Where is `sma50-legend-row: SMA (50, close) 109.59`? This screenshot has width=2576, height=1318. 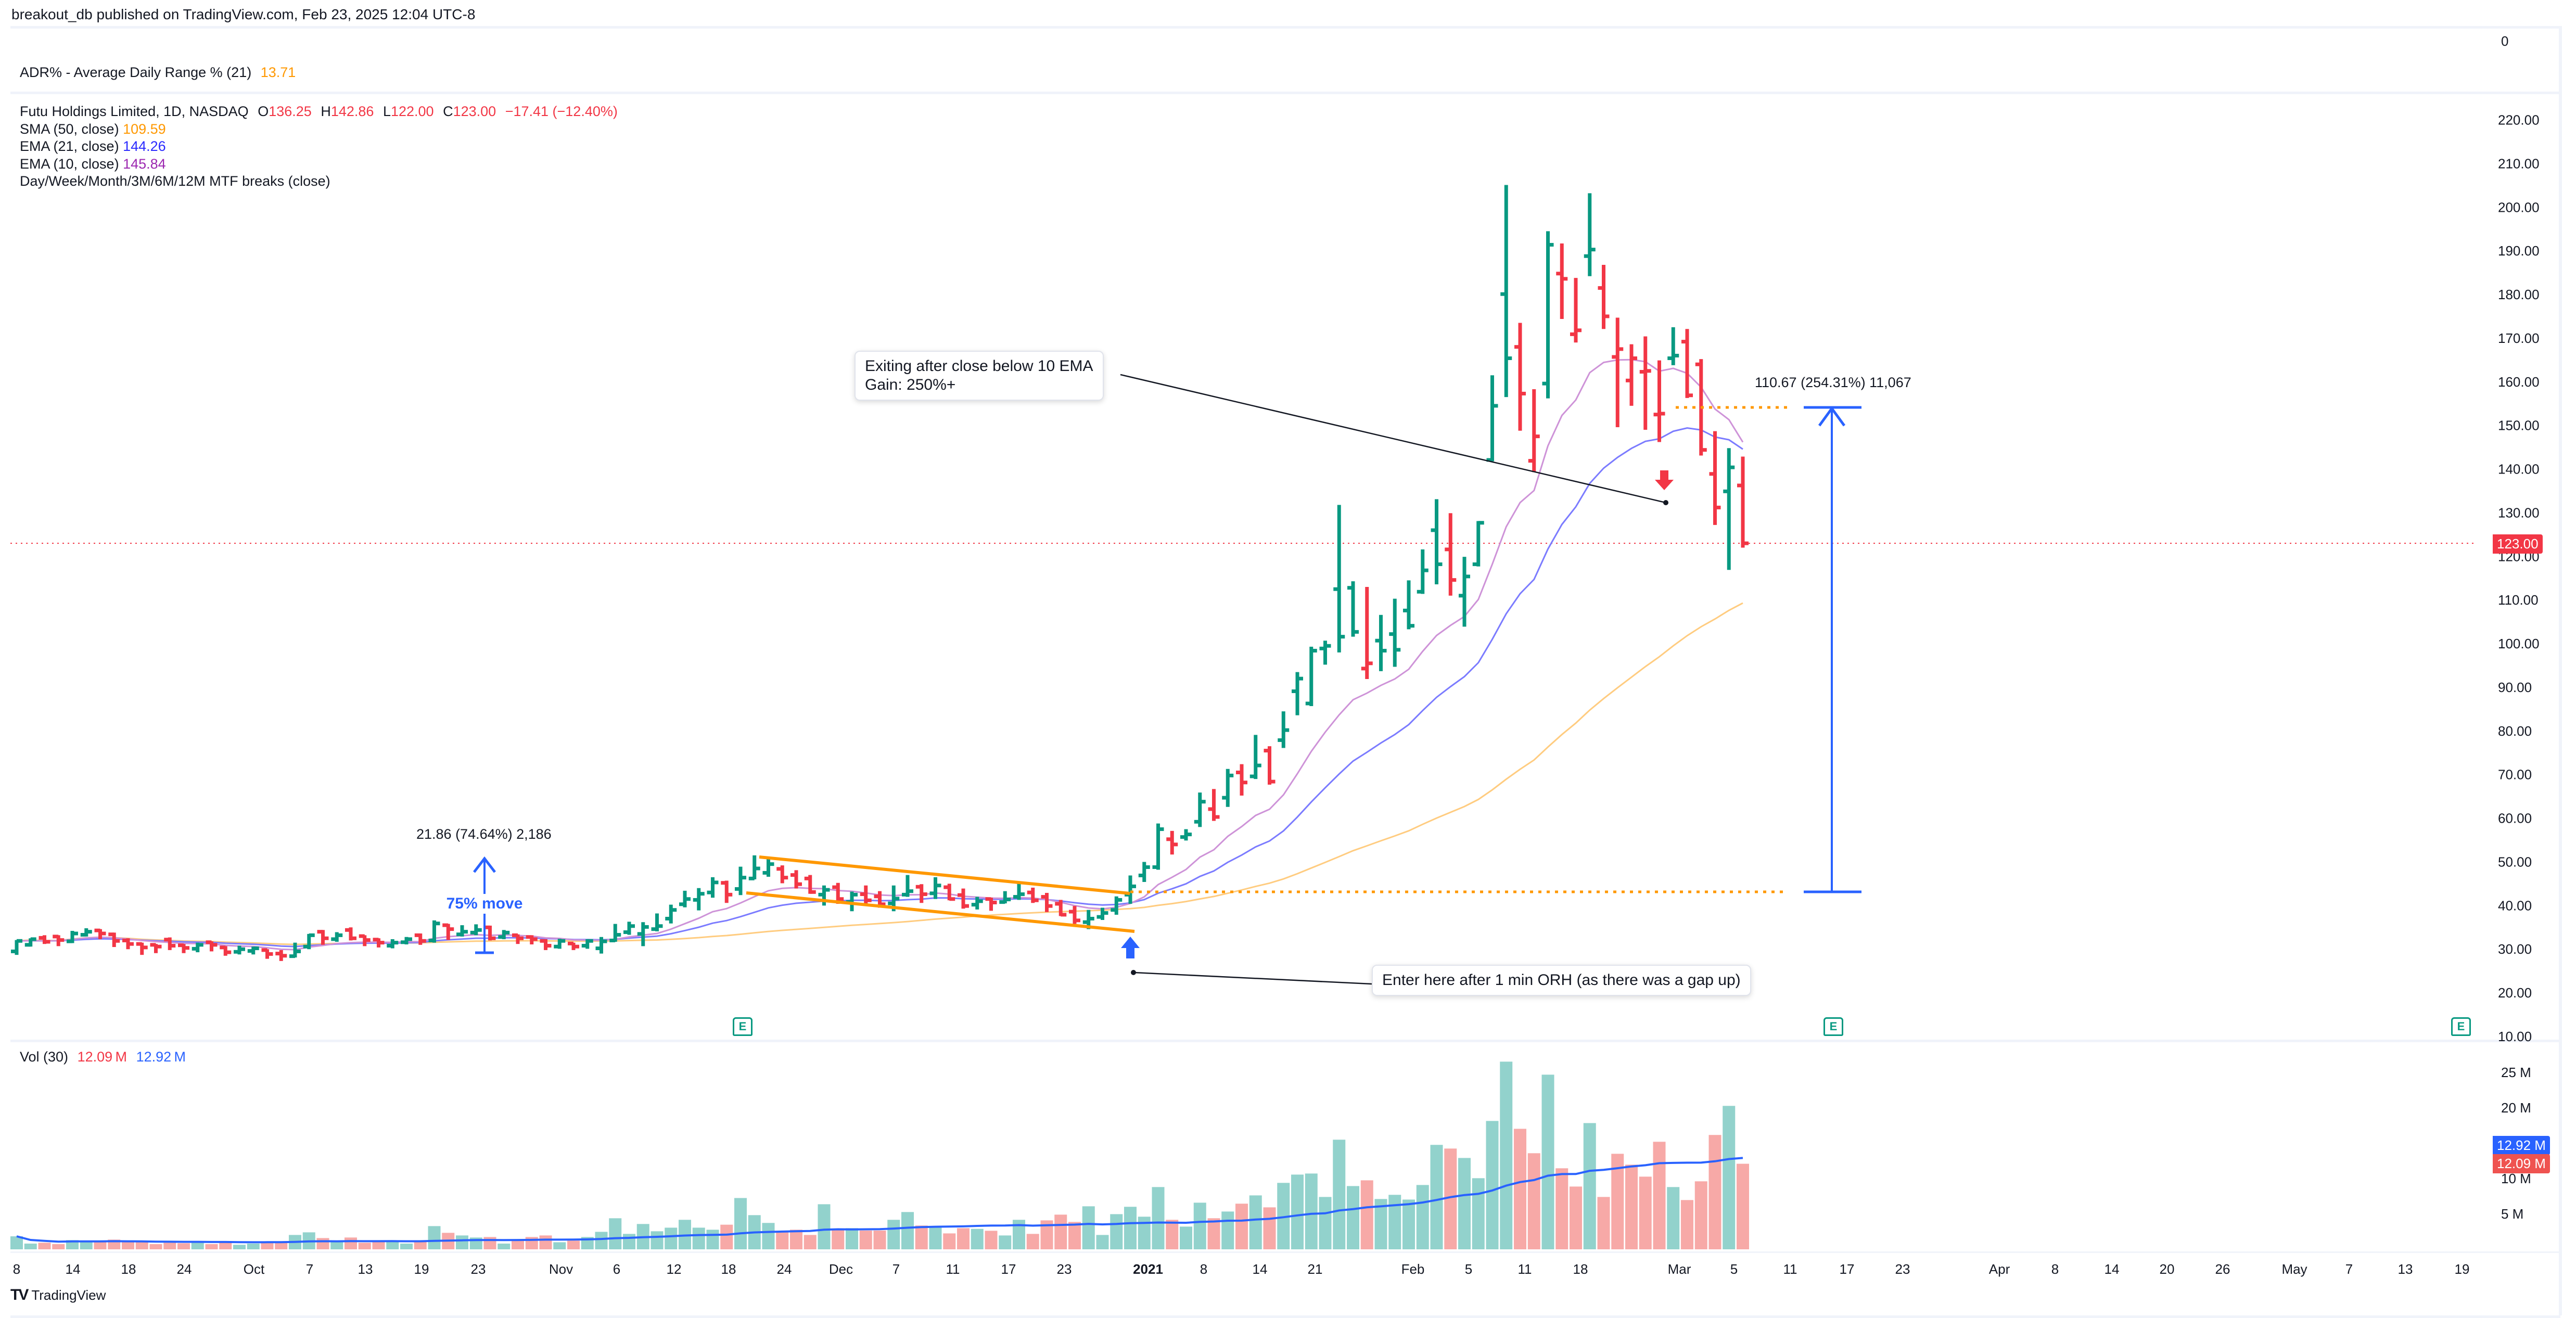
sma50-legend-row: SMA (50, close) 109.59 is located at coordinates (319, 129).